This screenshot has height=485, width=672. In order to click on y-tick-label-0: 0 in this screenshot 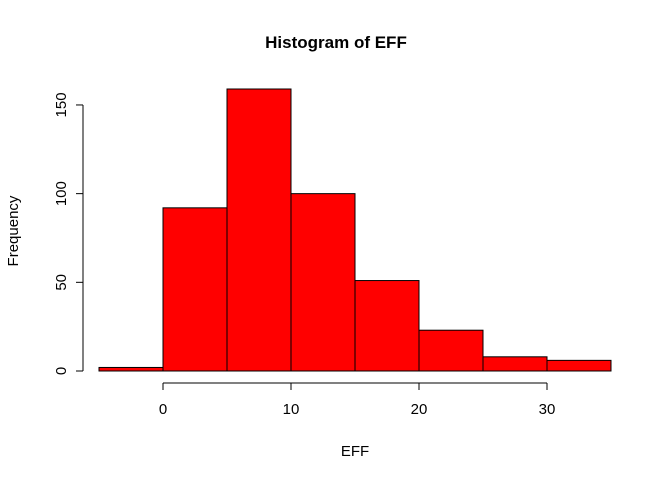, I will do `click(61, 371)`.